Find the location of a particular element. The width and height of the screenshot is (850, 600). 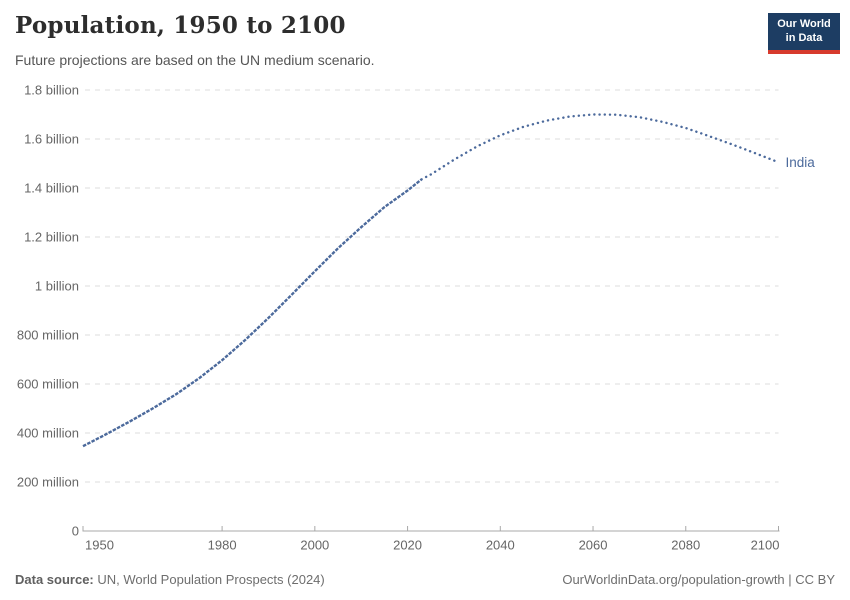

svg-text: 1.8 billion is located at coordinates (51, 90).